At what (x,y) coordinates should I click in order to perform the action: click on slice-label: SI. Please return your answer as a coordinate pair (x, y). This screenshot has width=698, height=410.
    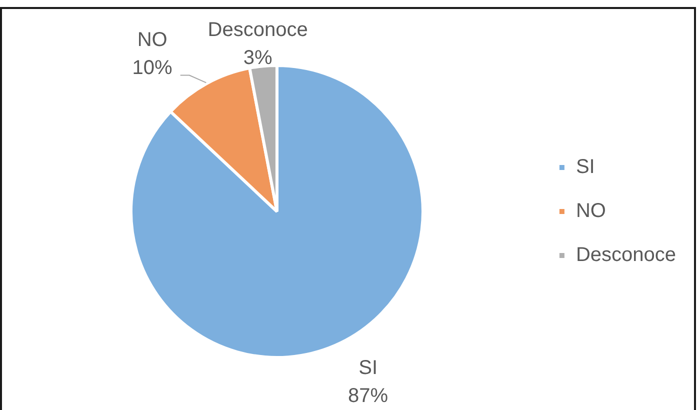
    Looking at the image, I should click on (368, 368).